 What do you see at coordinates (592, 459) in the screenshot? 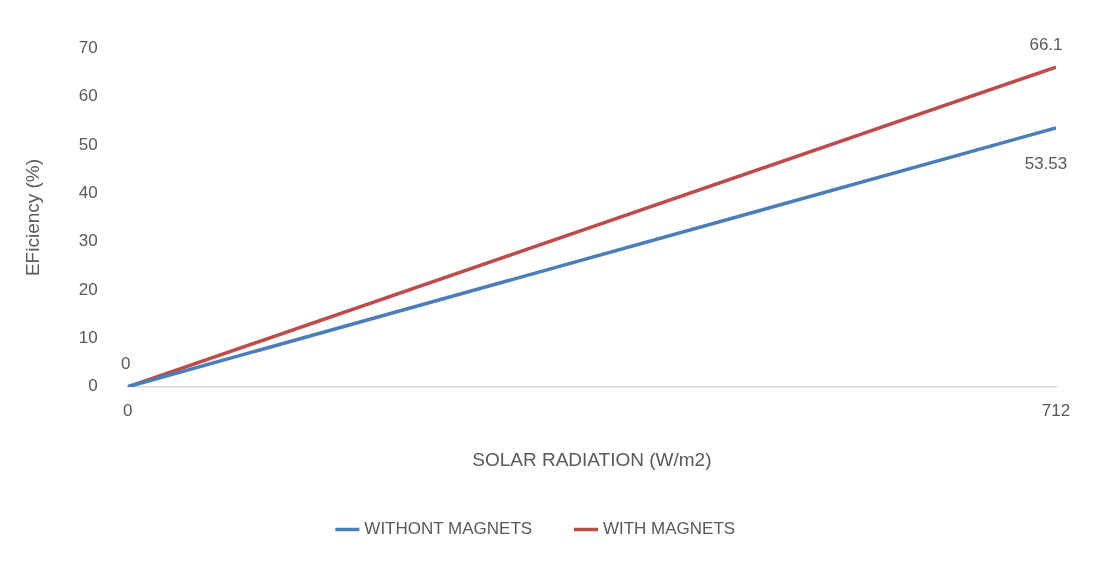
I see `x-axis-title: SOLAR RADIATION (W/m2)` at bounding box center [592, 459].